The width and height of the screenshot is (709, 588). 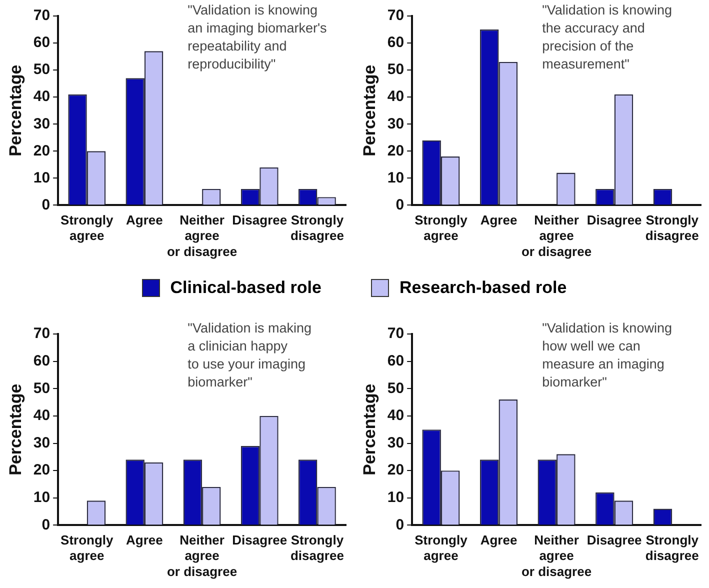 I want to click on legend-label: Clinical-based role, so click(x=246, y=288).